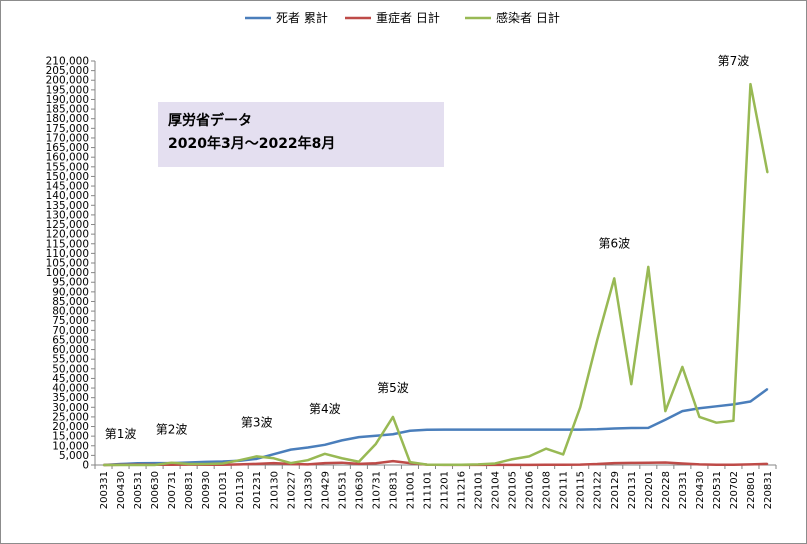 This screenshot has width=807, height=544. I want to click on x-tick-label: 201031, so click(223, 490).